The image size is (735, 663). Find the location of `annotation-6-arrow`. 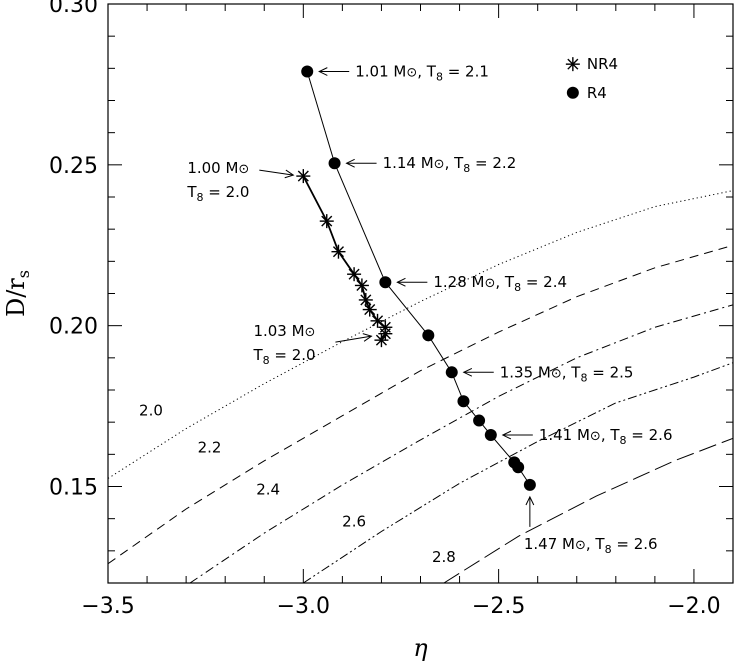

annotation-6-arrow is located at coordinates (277, 174).